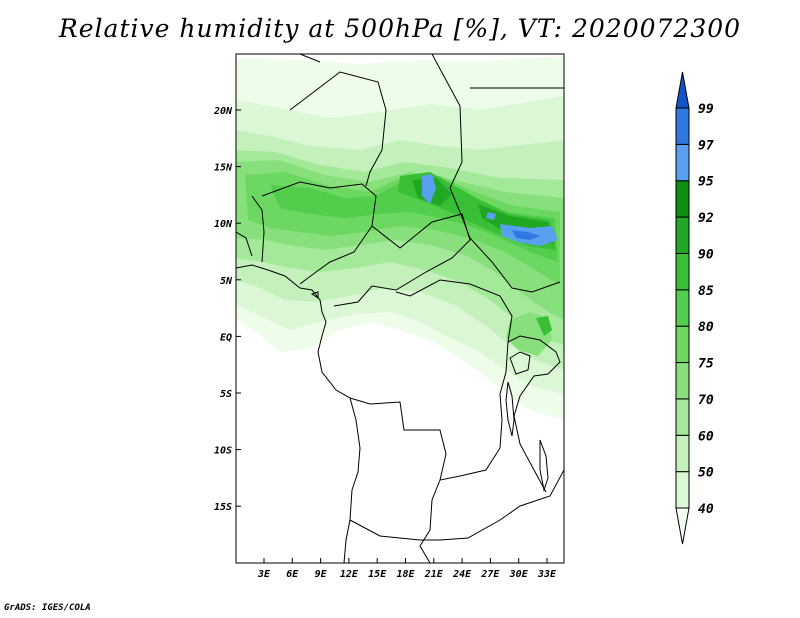  I want to click on rh-85-region, so click(414, 221).